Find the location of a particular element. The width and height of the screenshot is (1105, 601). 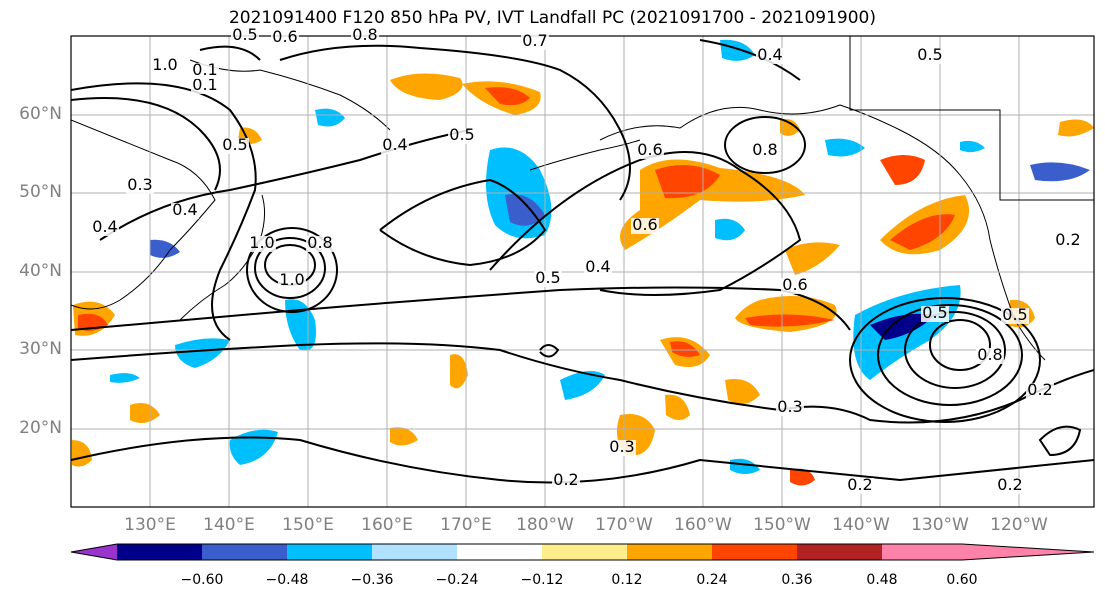

contour-label: 0.4 is located at coordinates (394, 144).